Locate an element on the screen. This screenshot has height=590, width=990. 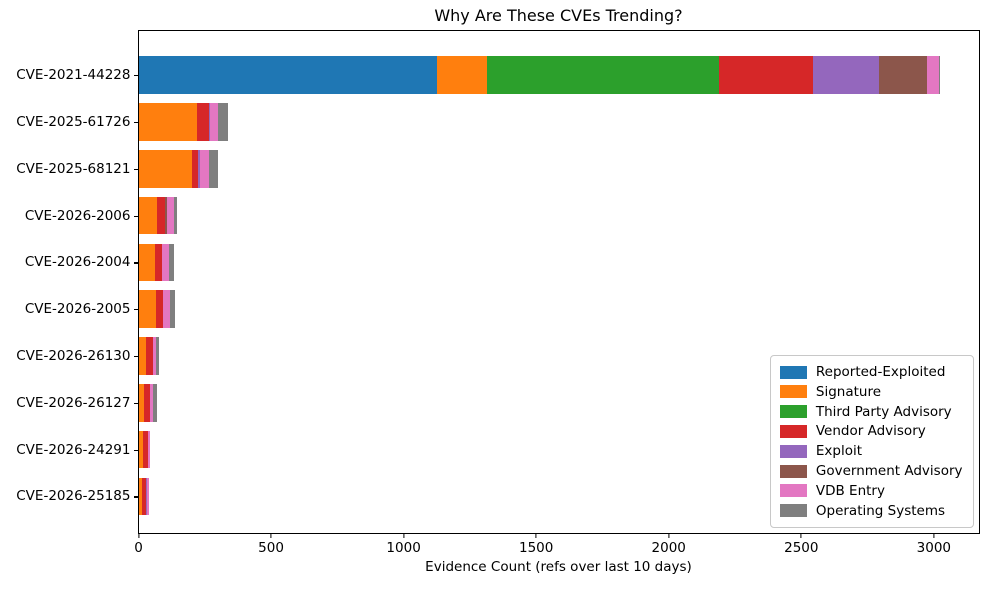
x-tick-label-2500: 2500 is located at coordinates (801, 547).